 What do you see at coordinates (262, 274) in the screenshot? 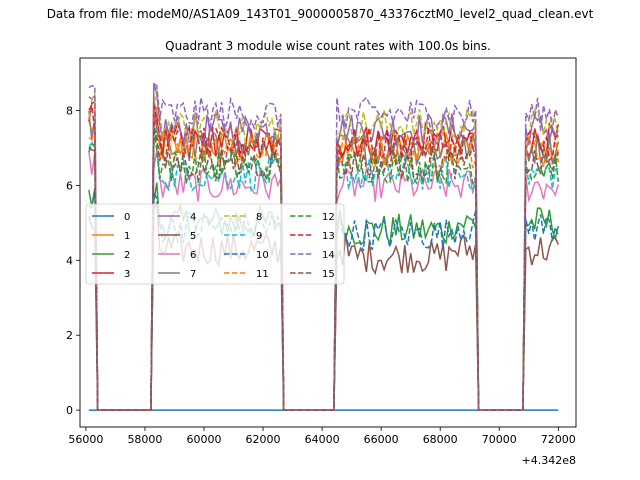
I see `legend-label-11: 11` at bounding box center [262, 274].